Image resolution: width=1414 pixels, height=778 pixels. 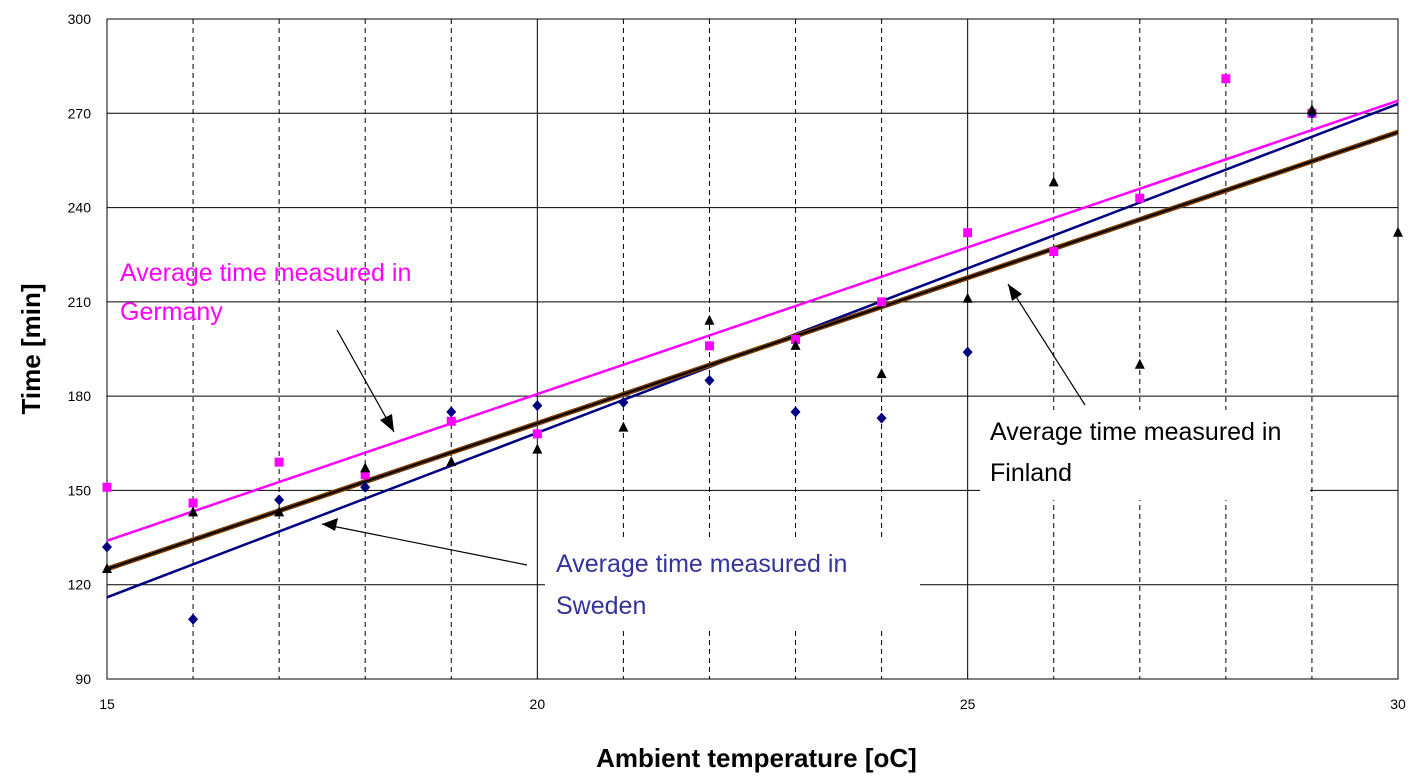 I want to click on annotation-sweden-line1: Average time measured in, so click(x=701, y=564).